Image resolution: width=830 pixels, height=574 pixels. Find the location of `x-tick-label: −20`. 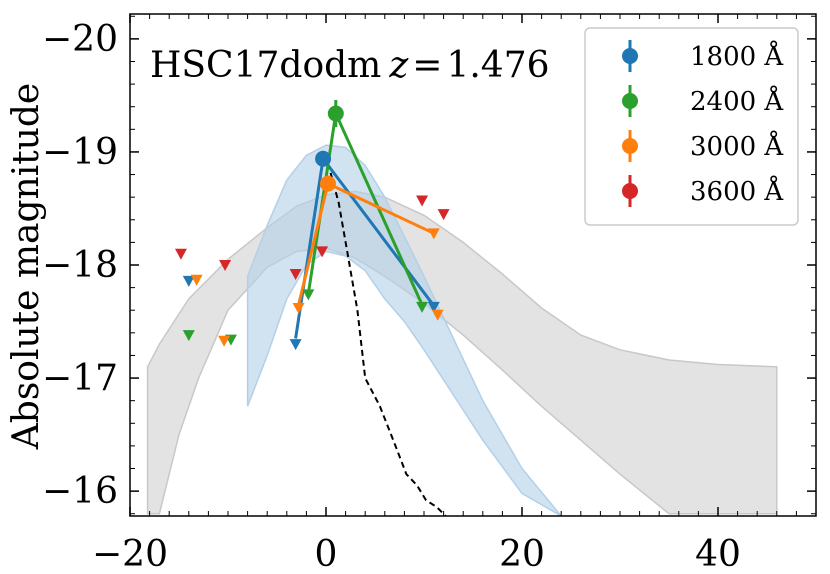

x-tick-label: −20 is located at coordinates (130, 554).